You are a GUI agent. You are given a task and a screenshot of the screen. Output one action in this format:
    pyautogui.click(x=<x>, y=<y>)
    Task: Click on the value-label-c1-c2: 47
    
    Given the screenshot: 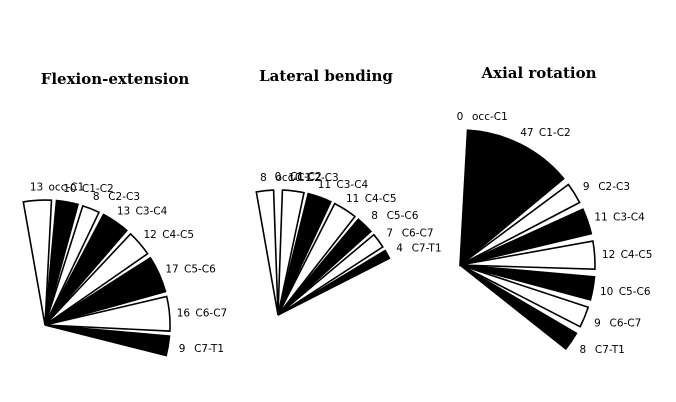 What is the action you would take?
    pyautogui.click(x=526, y=133)
    